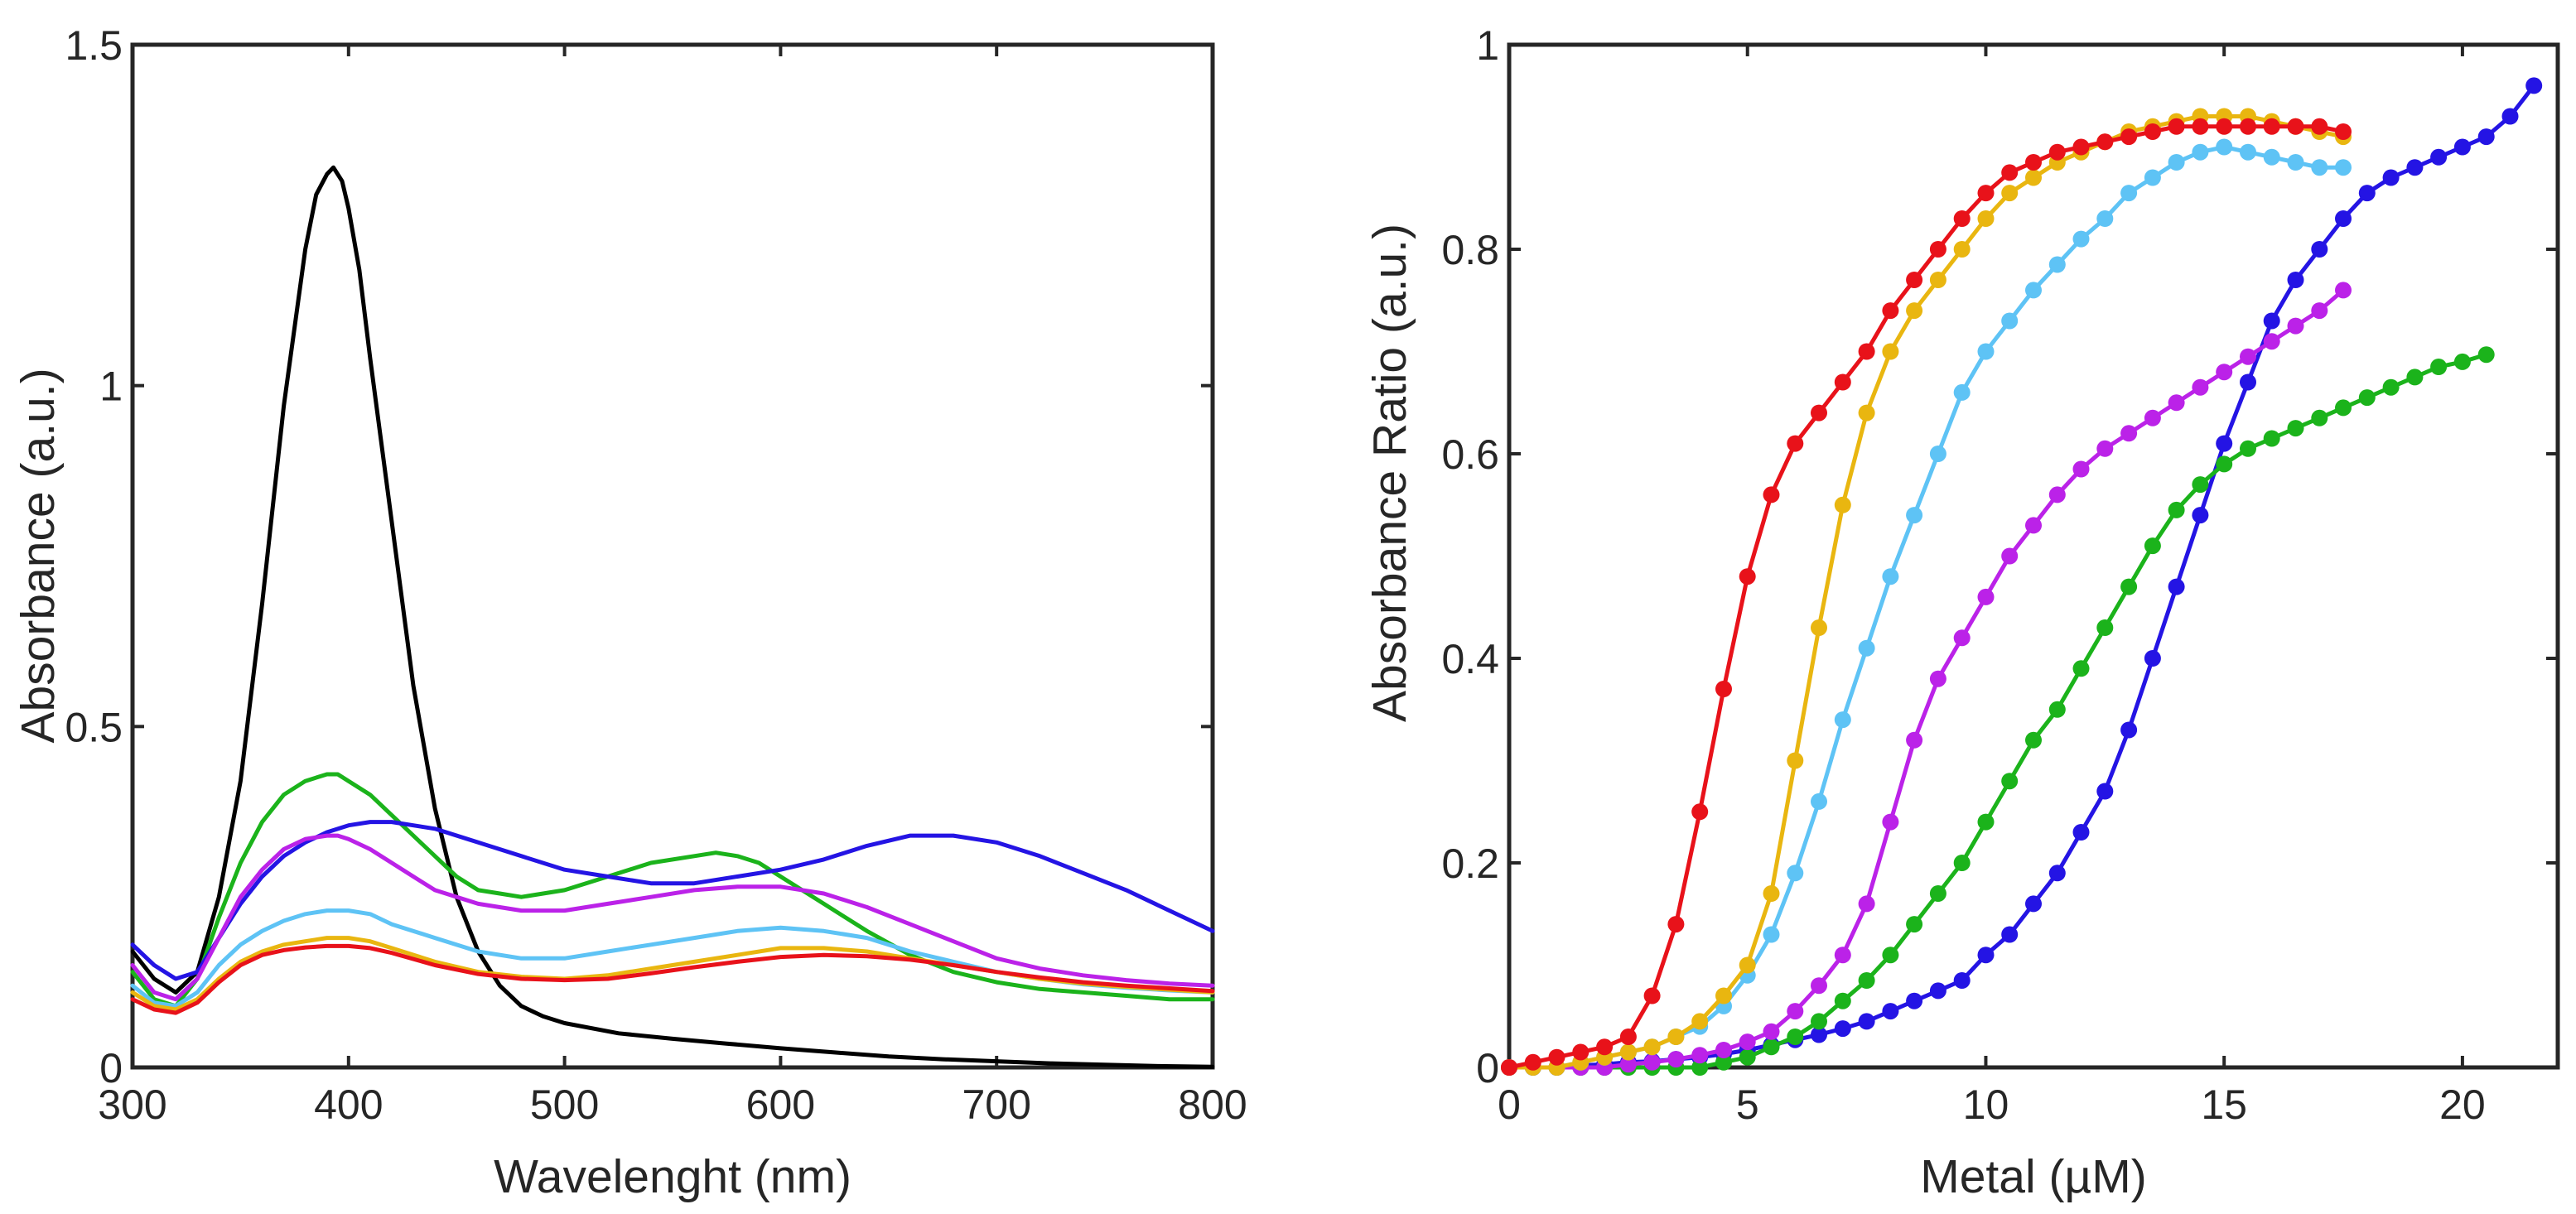 Image resolution: width=2576 pixels, height=1214 pixels. I want to click on x-axis-label: Wavelenght (nm), so click(672, 1176).